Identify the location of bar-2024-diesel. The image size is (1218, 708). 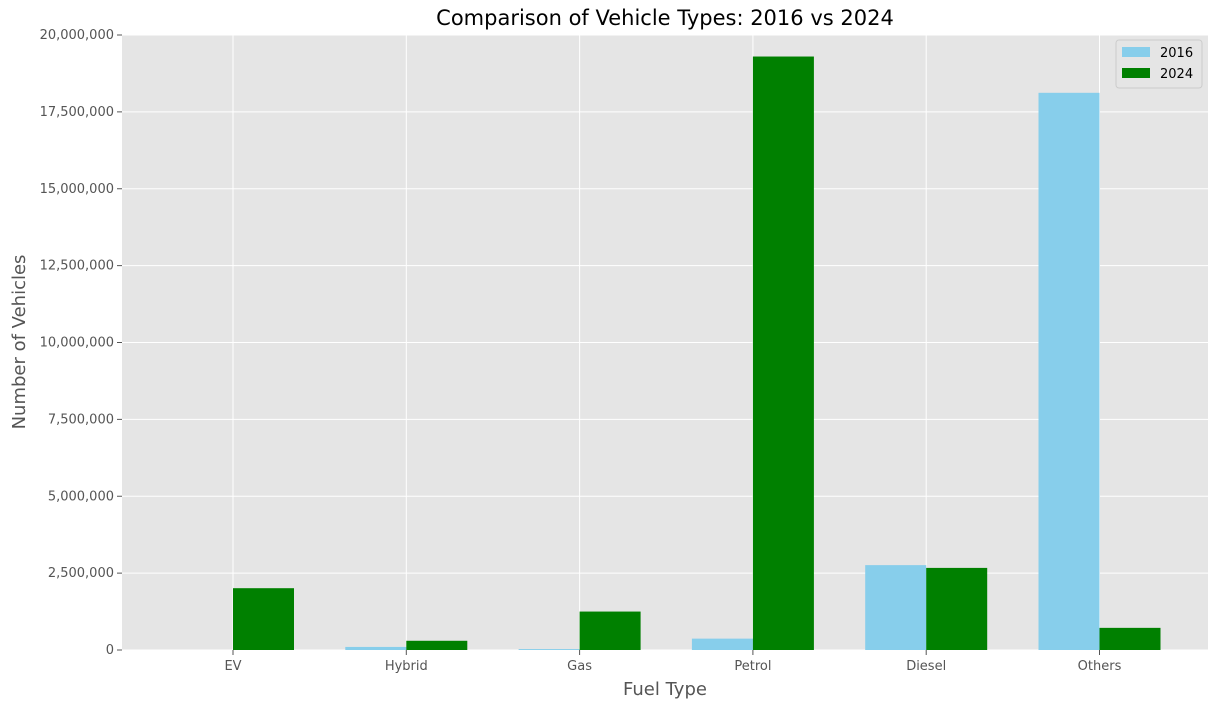
(957, 608).